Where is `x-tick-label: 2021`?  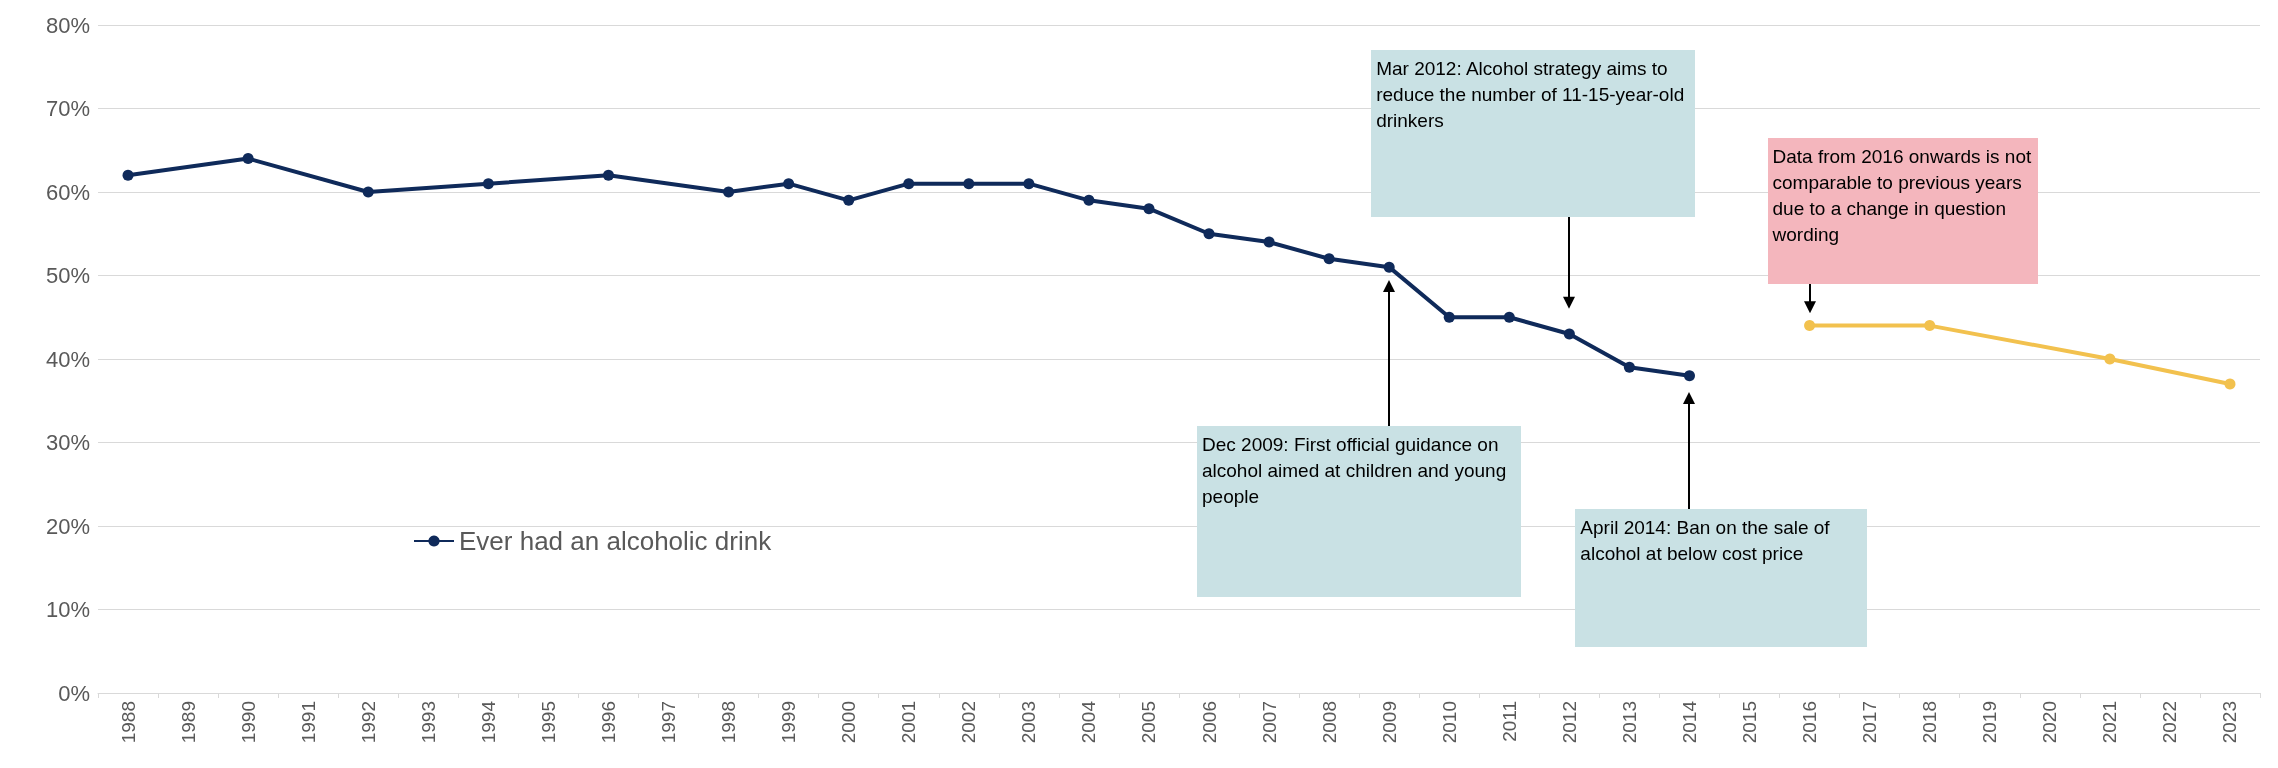
x-tick-label: 2021 is located at coordinates (2110, 722).